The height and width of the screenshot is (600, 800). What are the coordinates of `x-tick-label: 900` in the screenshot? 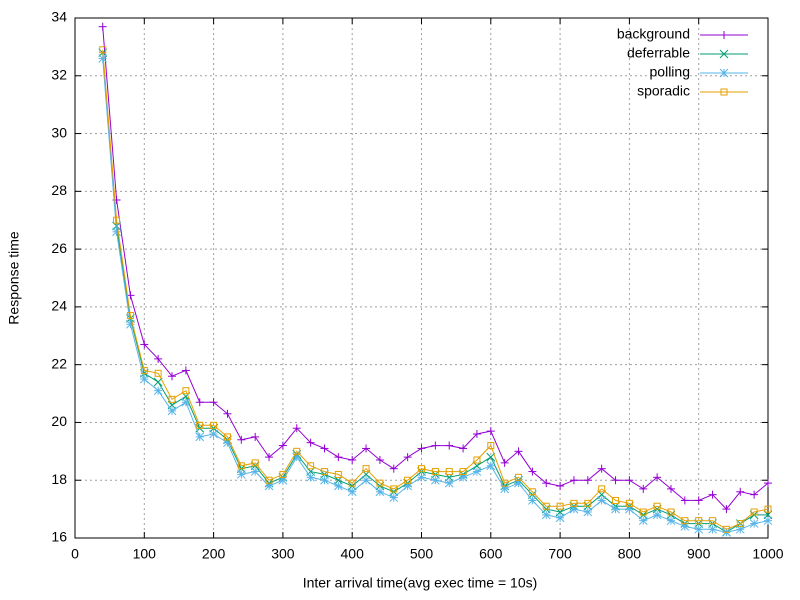 It's located at (699, 554).